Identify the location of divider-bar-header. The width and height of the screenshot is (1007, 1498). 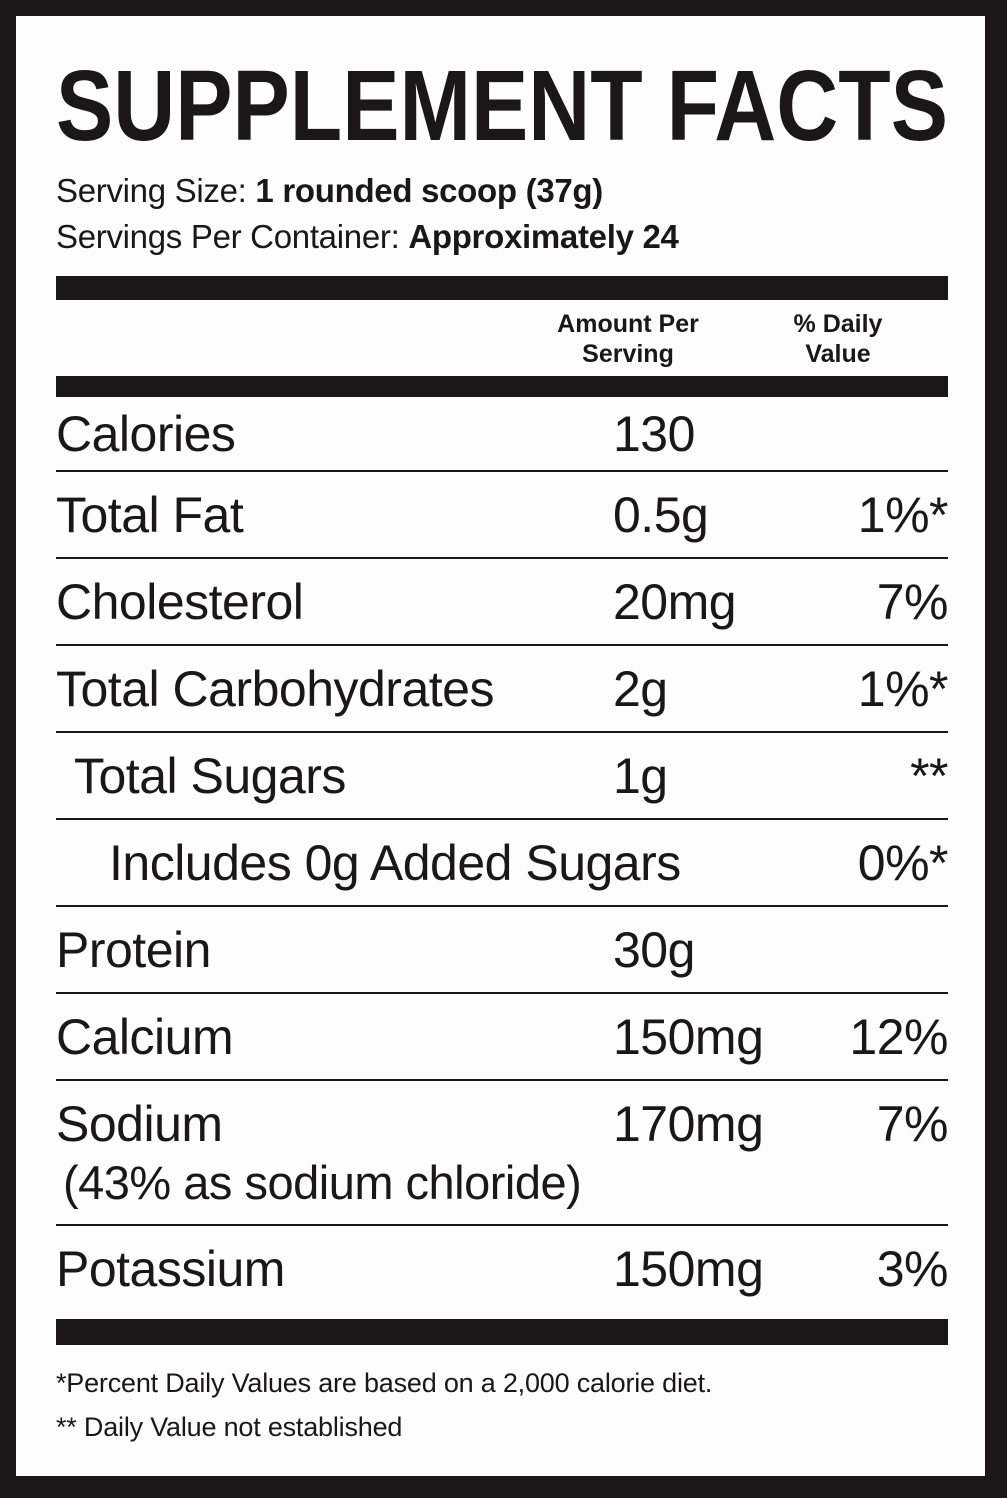
(502, 386).